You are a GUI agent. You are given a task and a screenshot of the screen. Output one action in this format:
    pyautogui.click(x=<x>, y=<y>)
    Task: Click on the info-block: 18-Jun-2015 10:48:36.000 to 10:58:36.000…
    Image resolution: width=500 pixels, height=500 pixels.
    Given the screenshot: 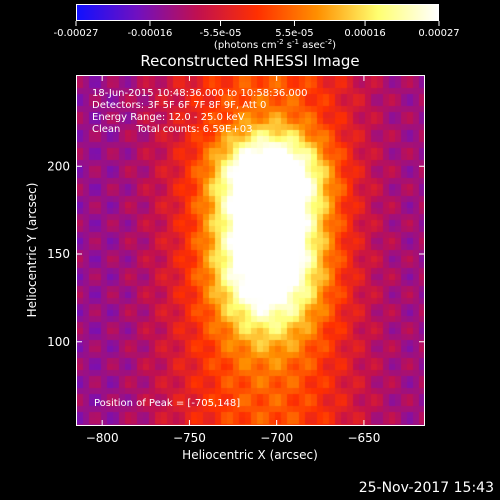 What is the action you would take?
    pyautogui.click(x=200, y=112)
    